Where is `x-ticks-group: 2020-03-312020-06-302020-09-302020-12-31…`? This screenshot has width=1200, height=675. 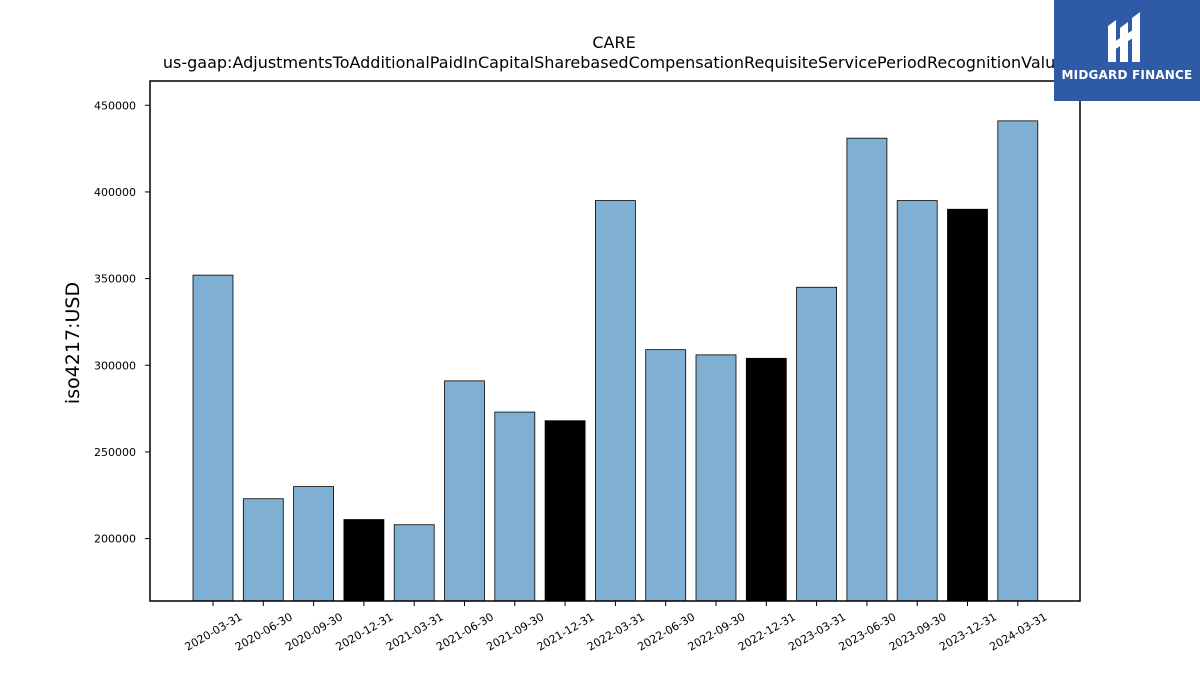
x-ticks-group: 2020-03-312020-06-302020-09-302020-12-31… is located at coordinates (616, 627).